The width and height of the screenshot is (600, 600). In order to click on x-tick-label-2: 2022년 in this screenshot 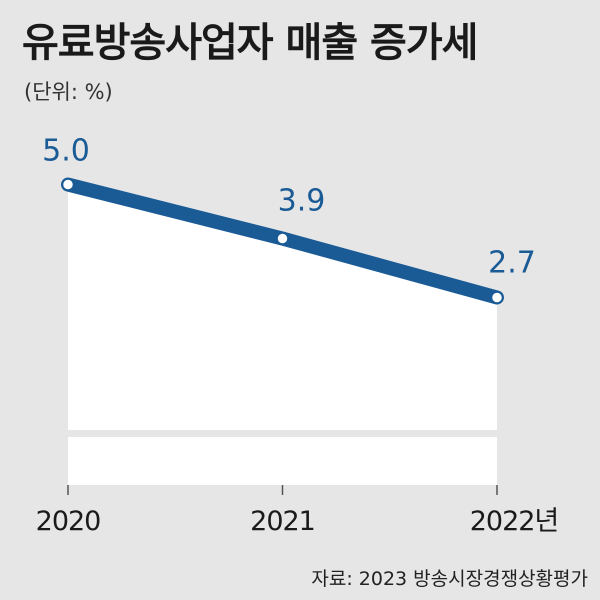, I will do `click(514, 521)`.